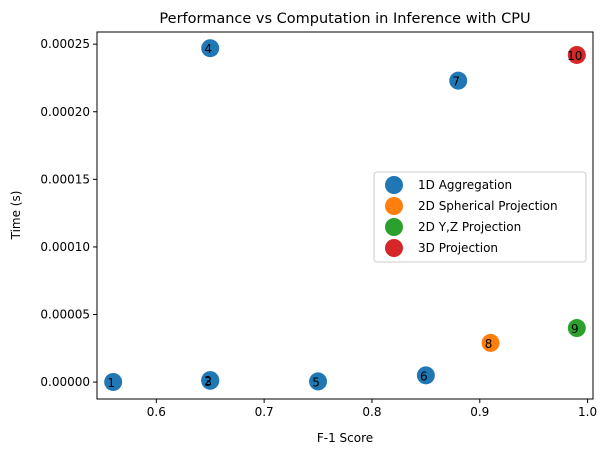 This screenshot has height=455, width=602. I want to click on y-tick-label: 0.00015, so click(65, 179).